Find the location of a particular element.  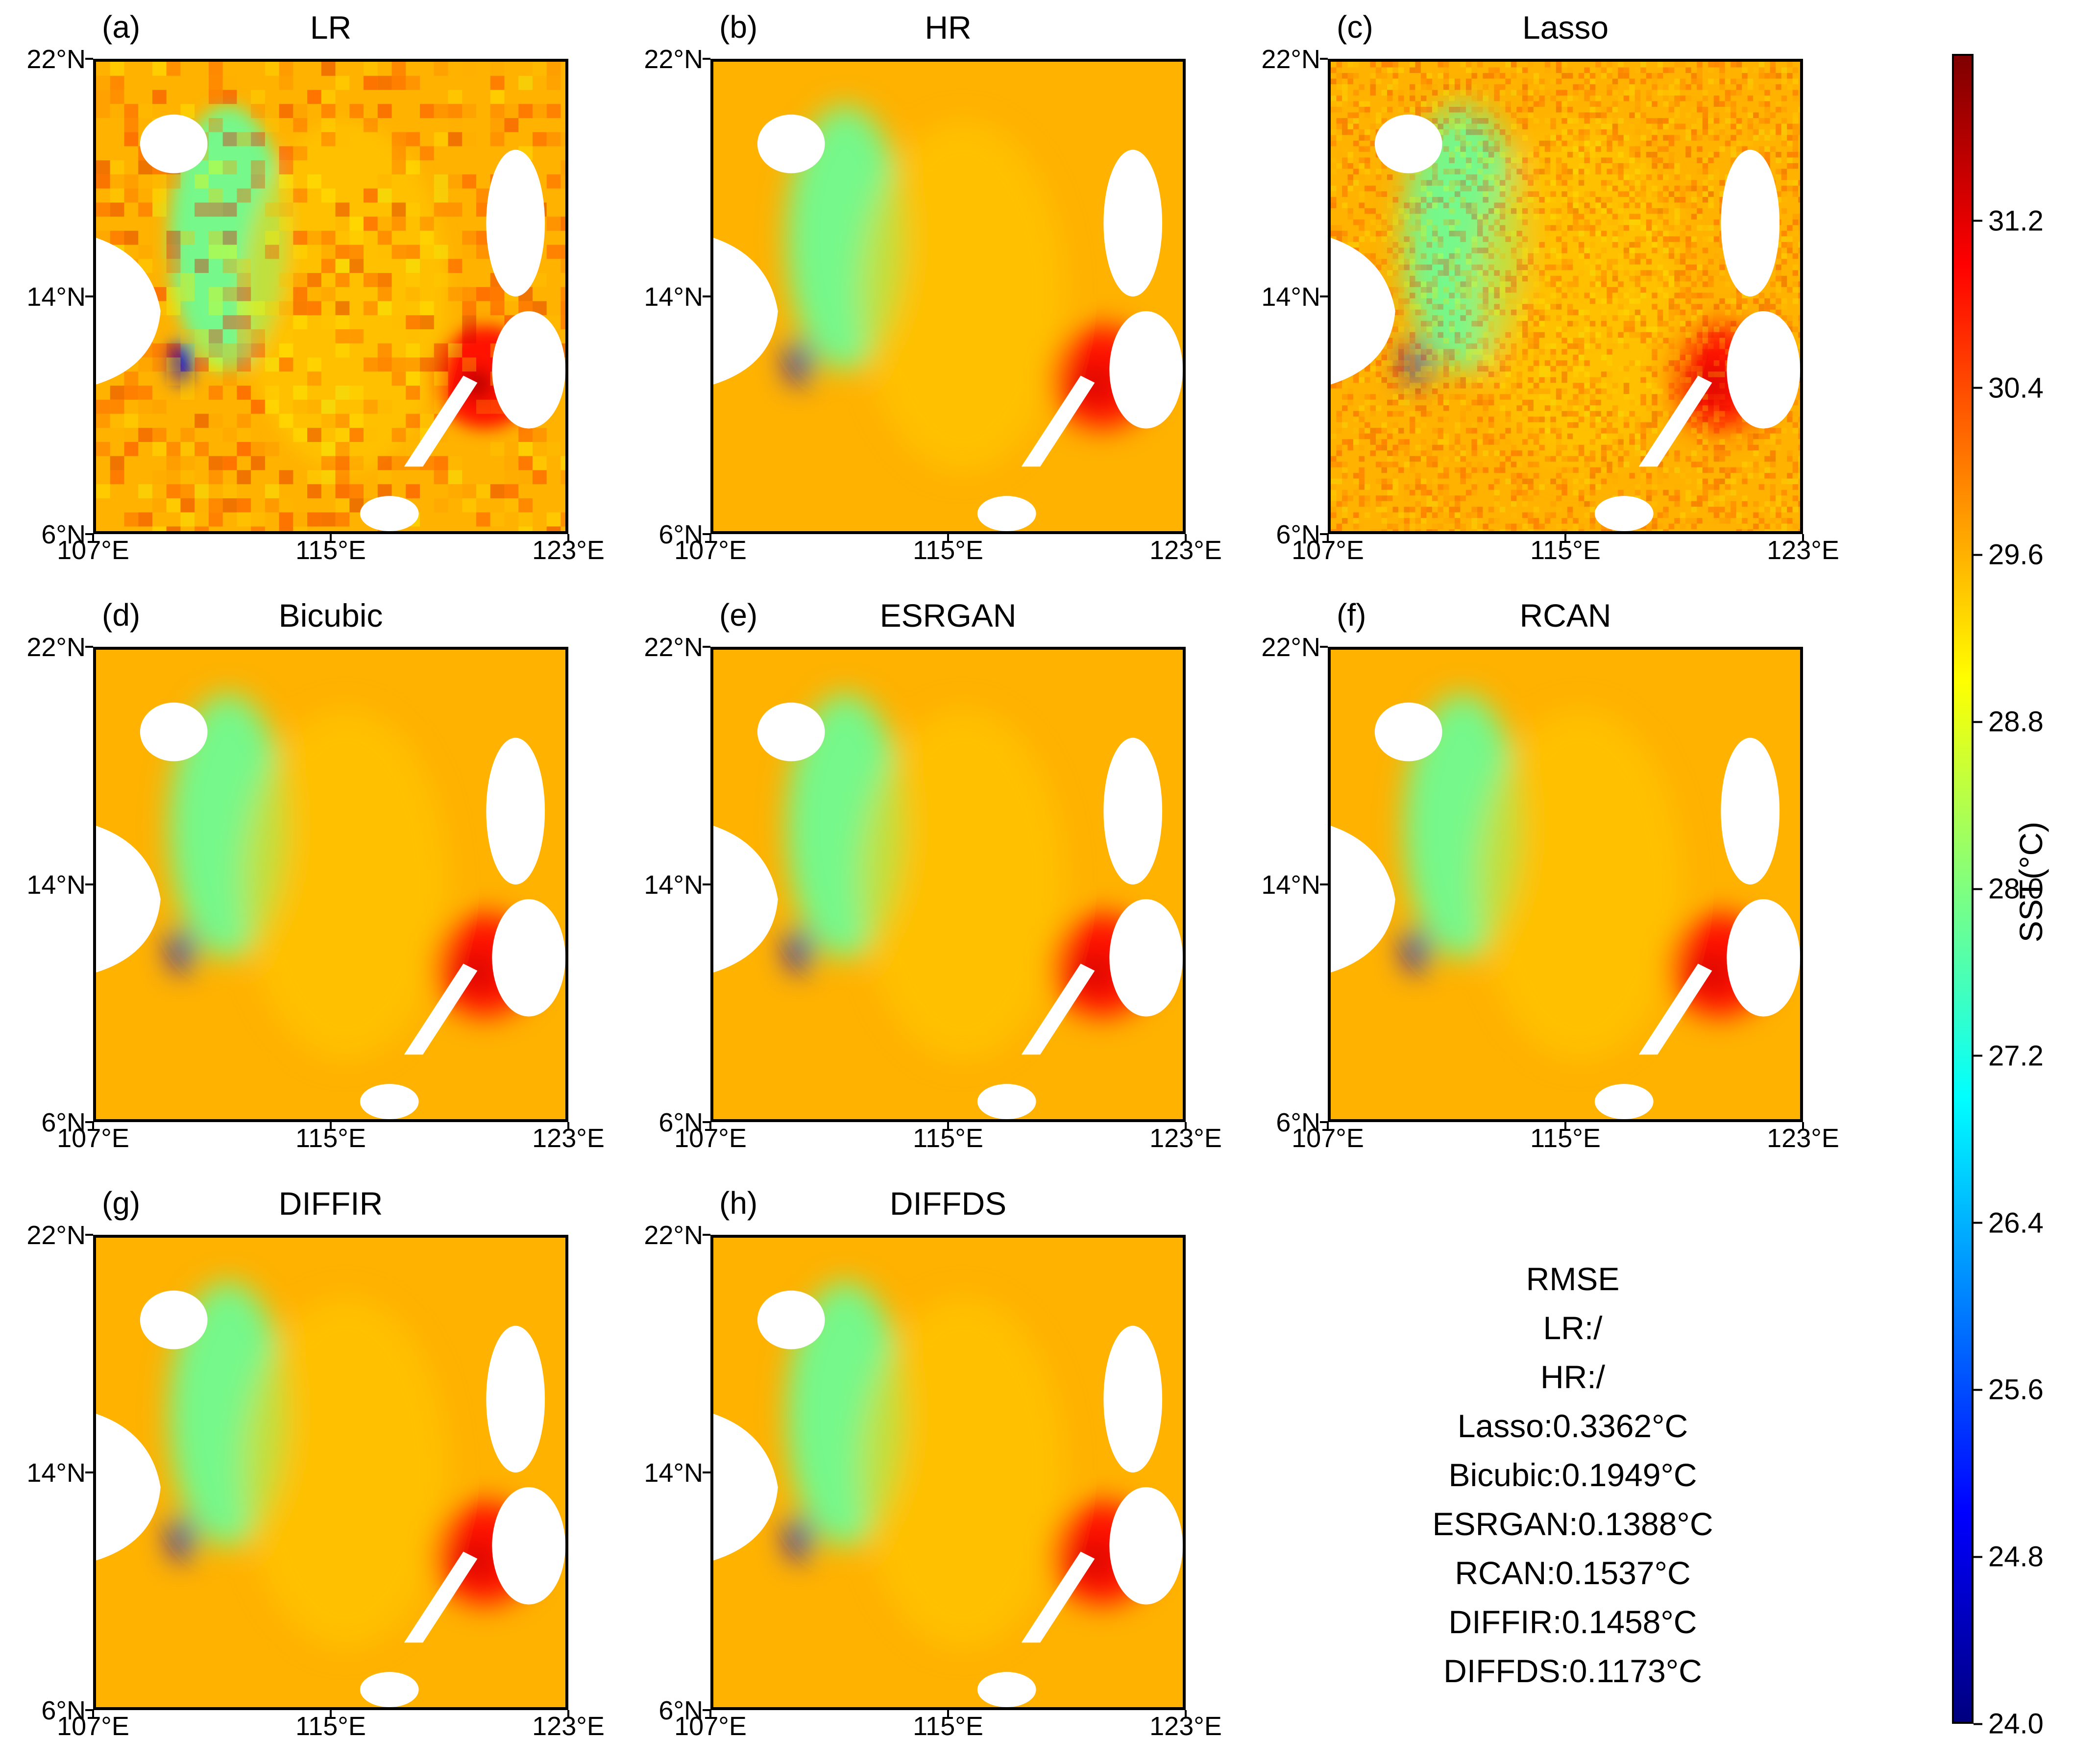

panel-letter: (f) is located at coordinates (1351, 615).